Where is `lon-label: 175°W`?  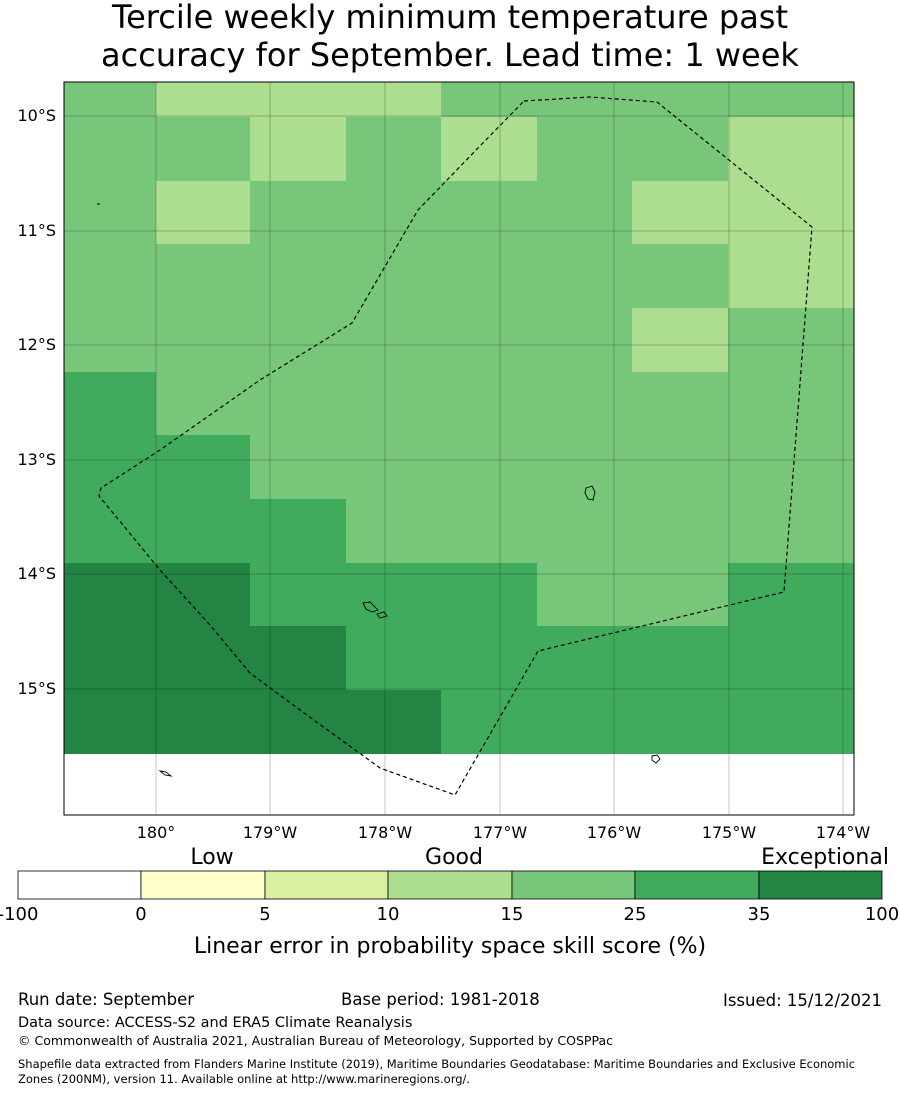 lon-label: 175°W is located at coordinates (729, 832).